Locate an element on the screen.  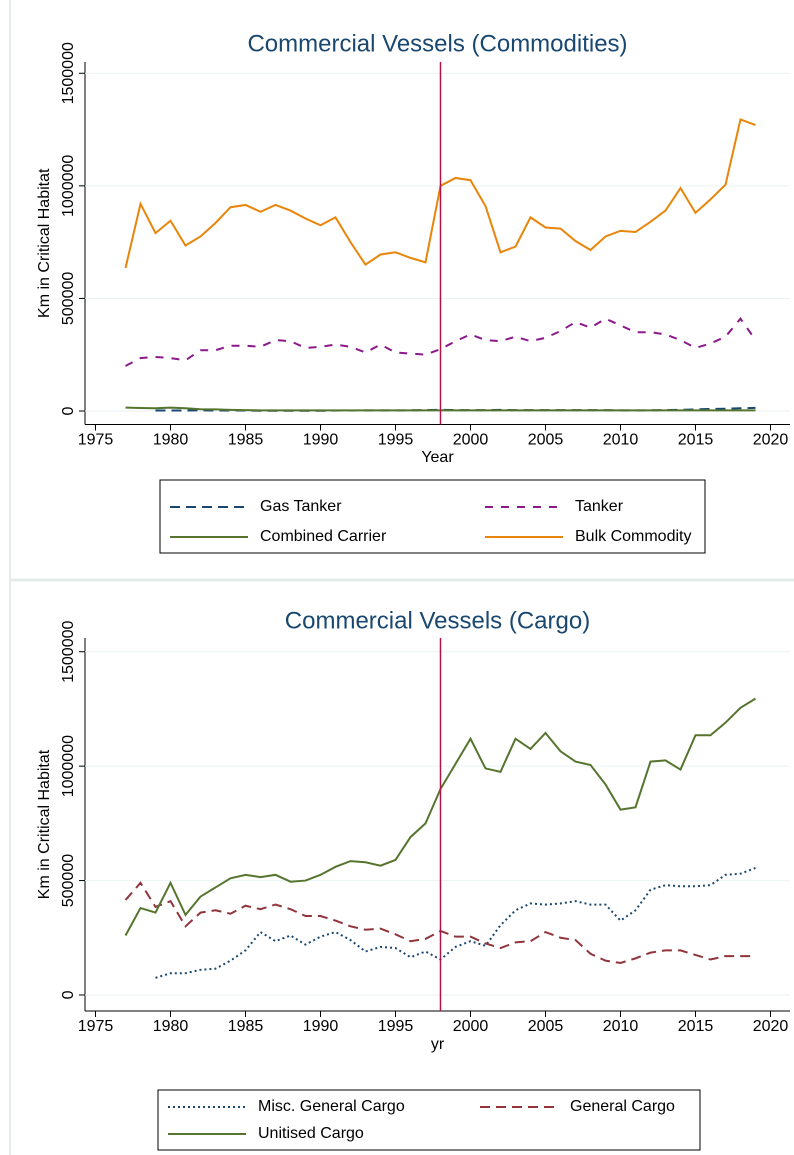
chart-title: Commercial Vessels (Cargo) is located at coordinates (437, 620).